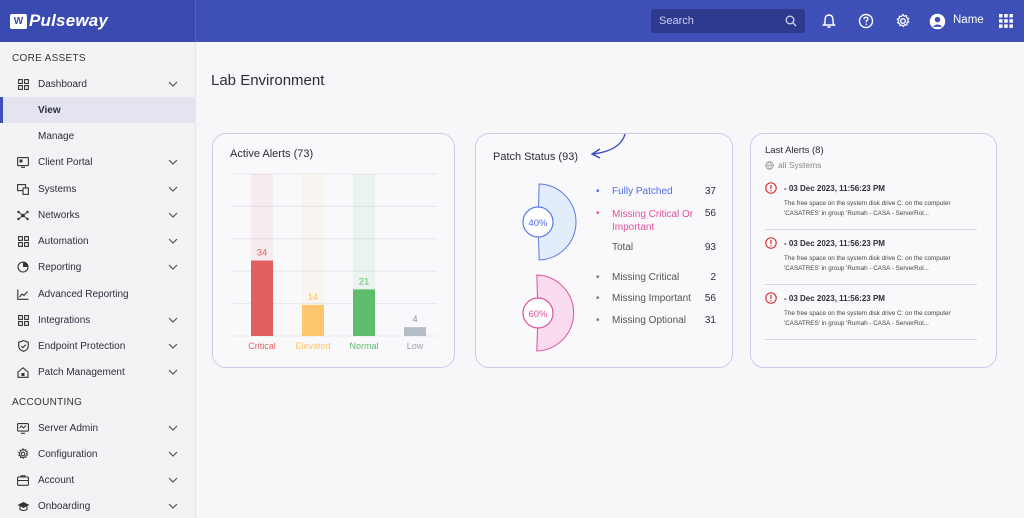  Describe the element at coordinates (69, 20) in the screenshot. I see `logo-text: Pulseway` at that location.